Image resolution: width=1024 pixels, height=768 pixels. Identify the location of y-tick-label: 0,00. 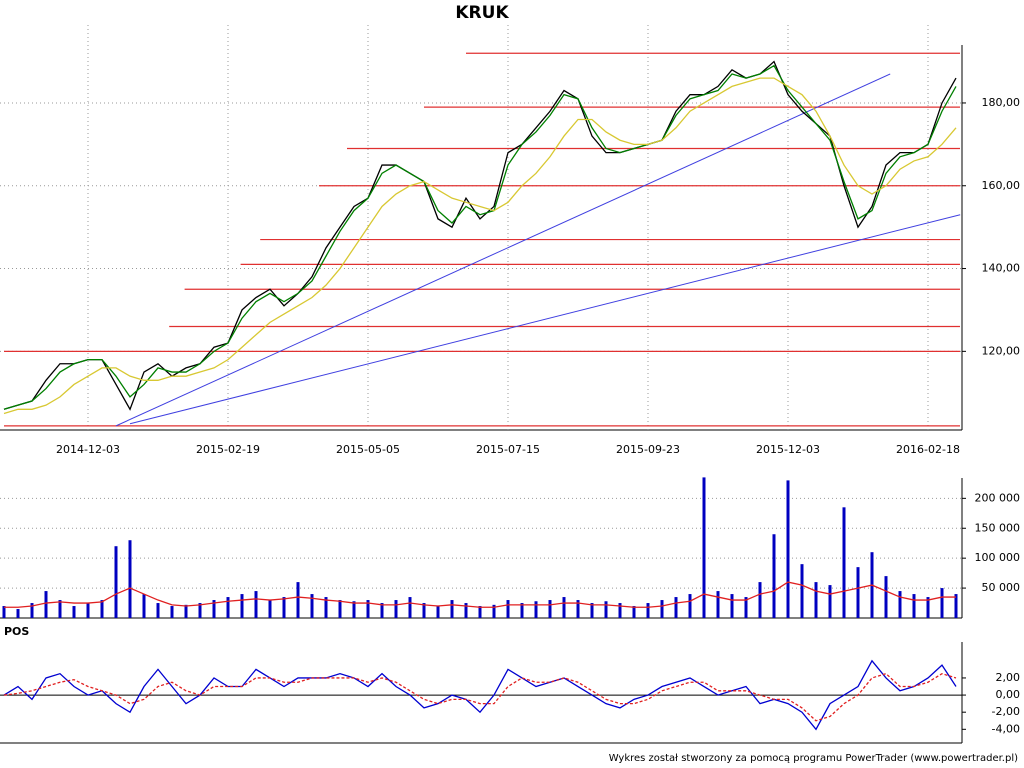
(1008, 694).